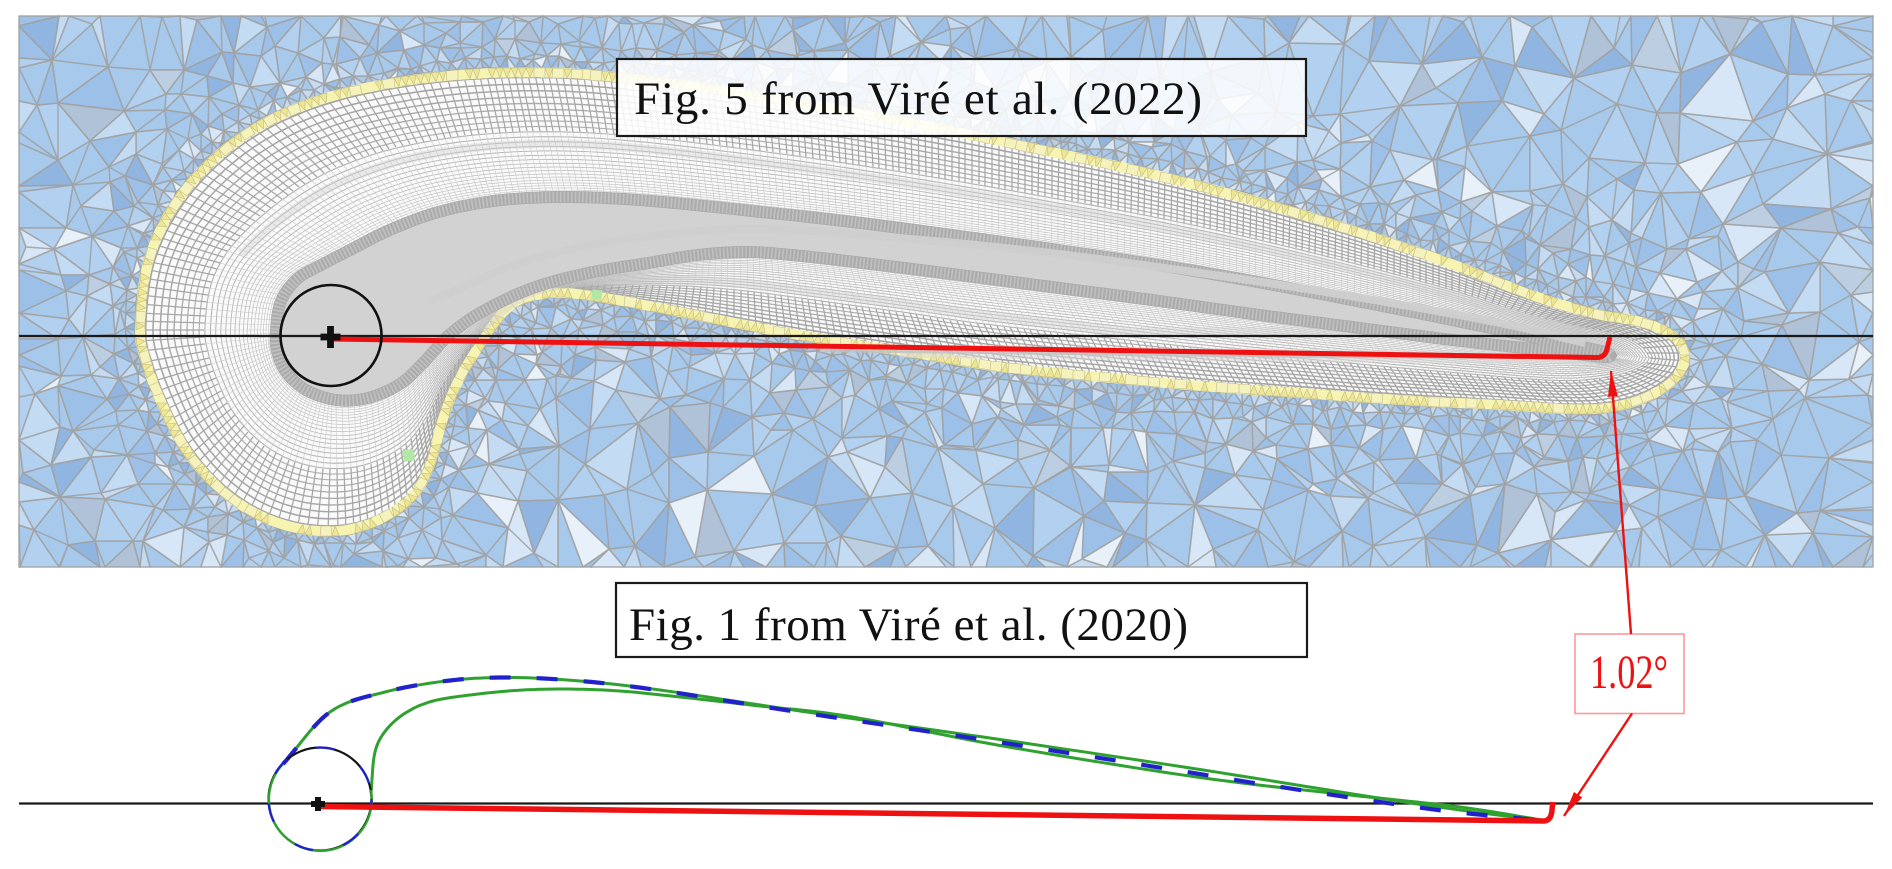  I want to click on svg-text: 1.02°, so click(1629, 672).